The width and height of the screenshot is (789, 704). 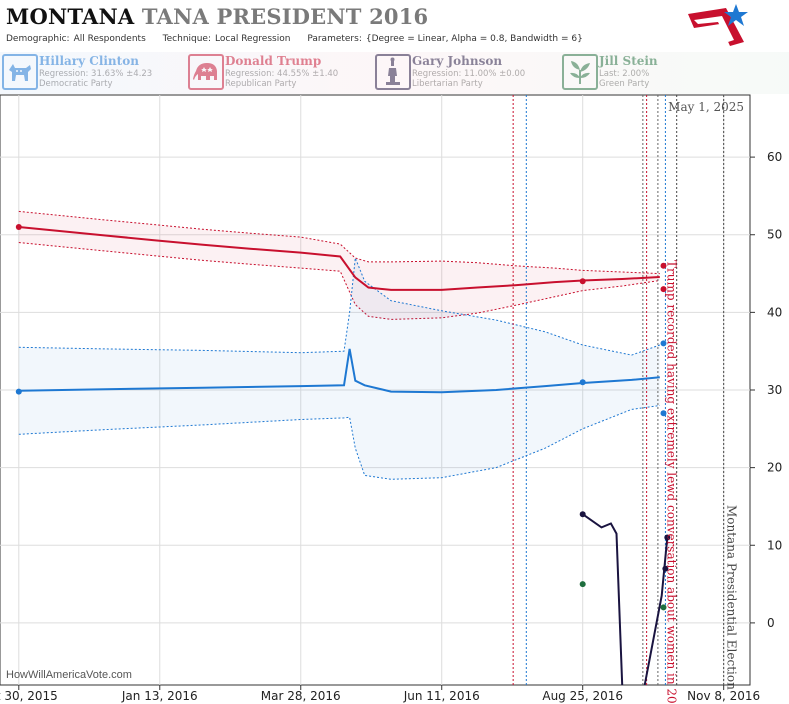 I want to click on title-race: TANA PRESIDENT 2016, so click(x=285, y=16).